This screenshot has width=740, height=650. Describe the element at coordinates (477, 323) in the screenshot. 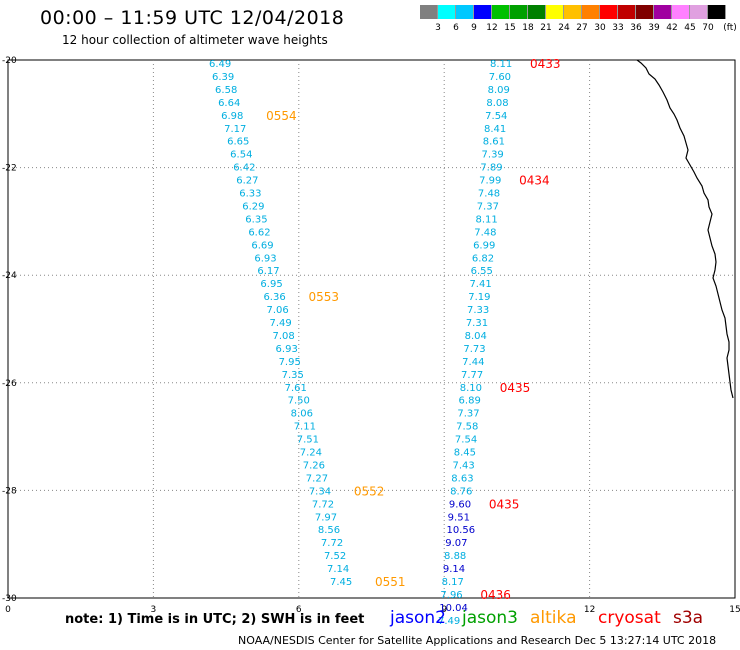

I see `wave-height-label: 7.31` at that location.